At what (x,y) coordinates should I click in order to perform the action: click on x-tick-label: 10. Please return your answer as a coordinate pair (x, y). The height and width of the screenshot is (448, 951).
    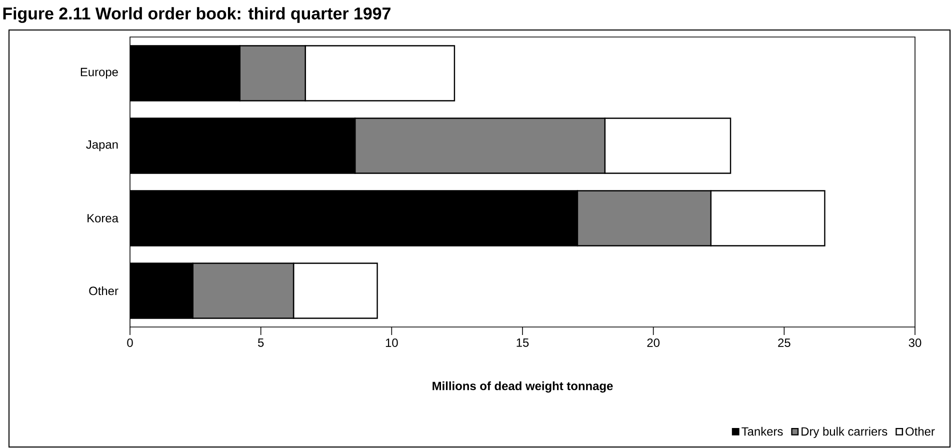
    Looking at the image, I should click on (392, 342).